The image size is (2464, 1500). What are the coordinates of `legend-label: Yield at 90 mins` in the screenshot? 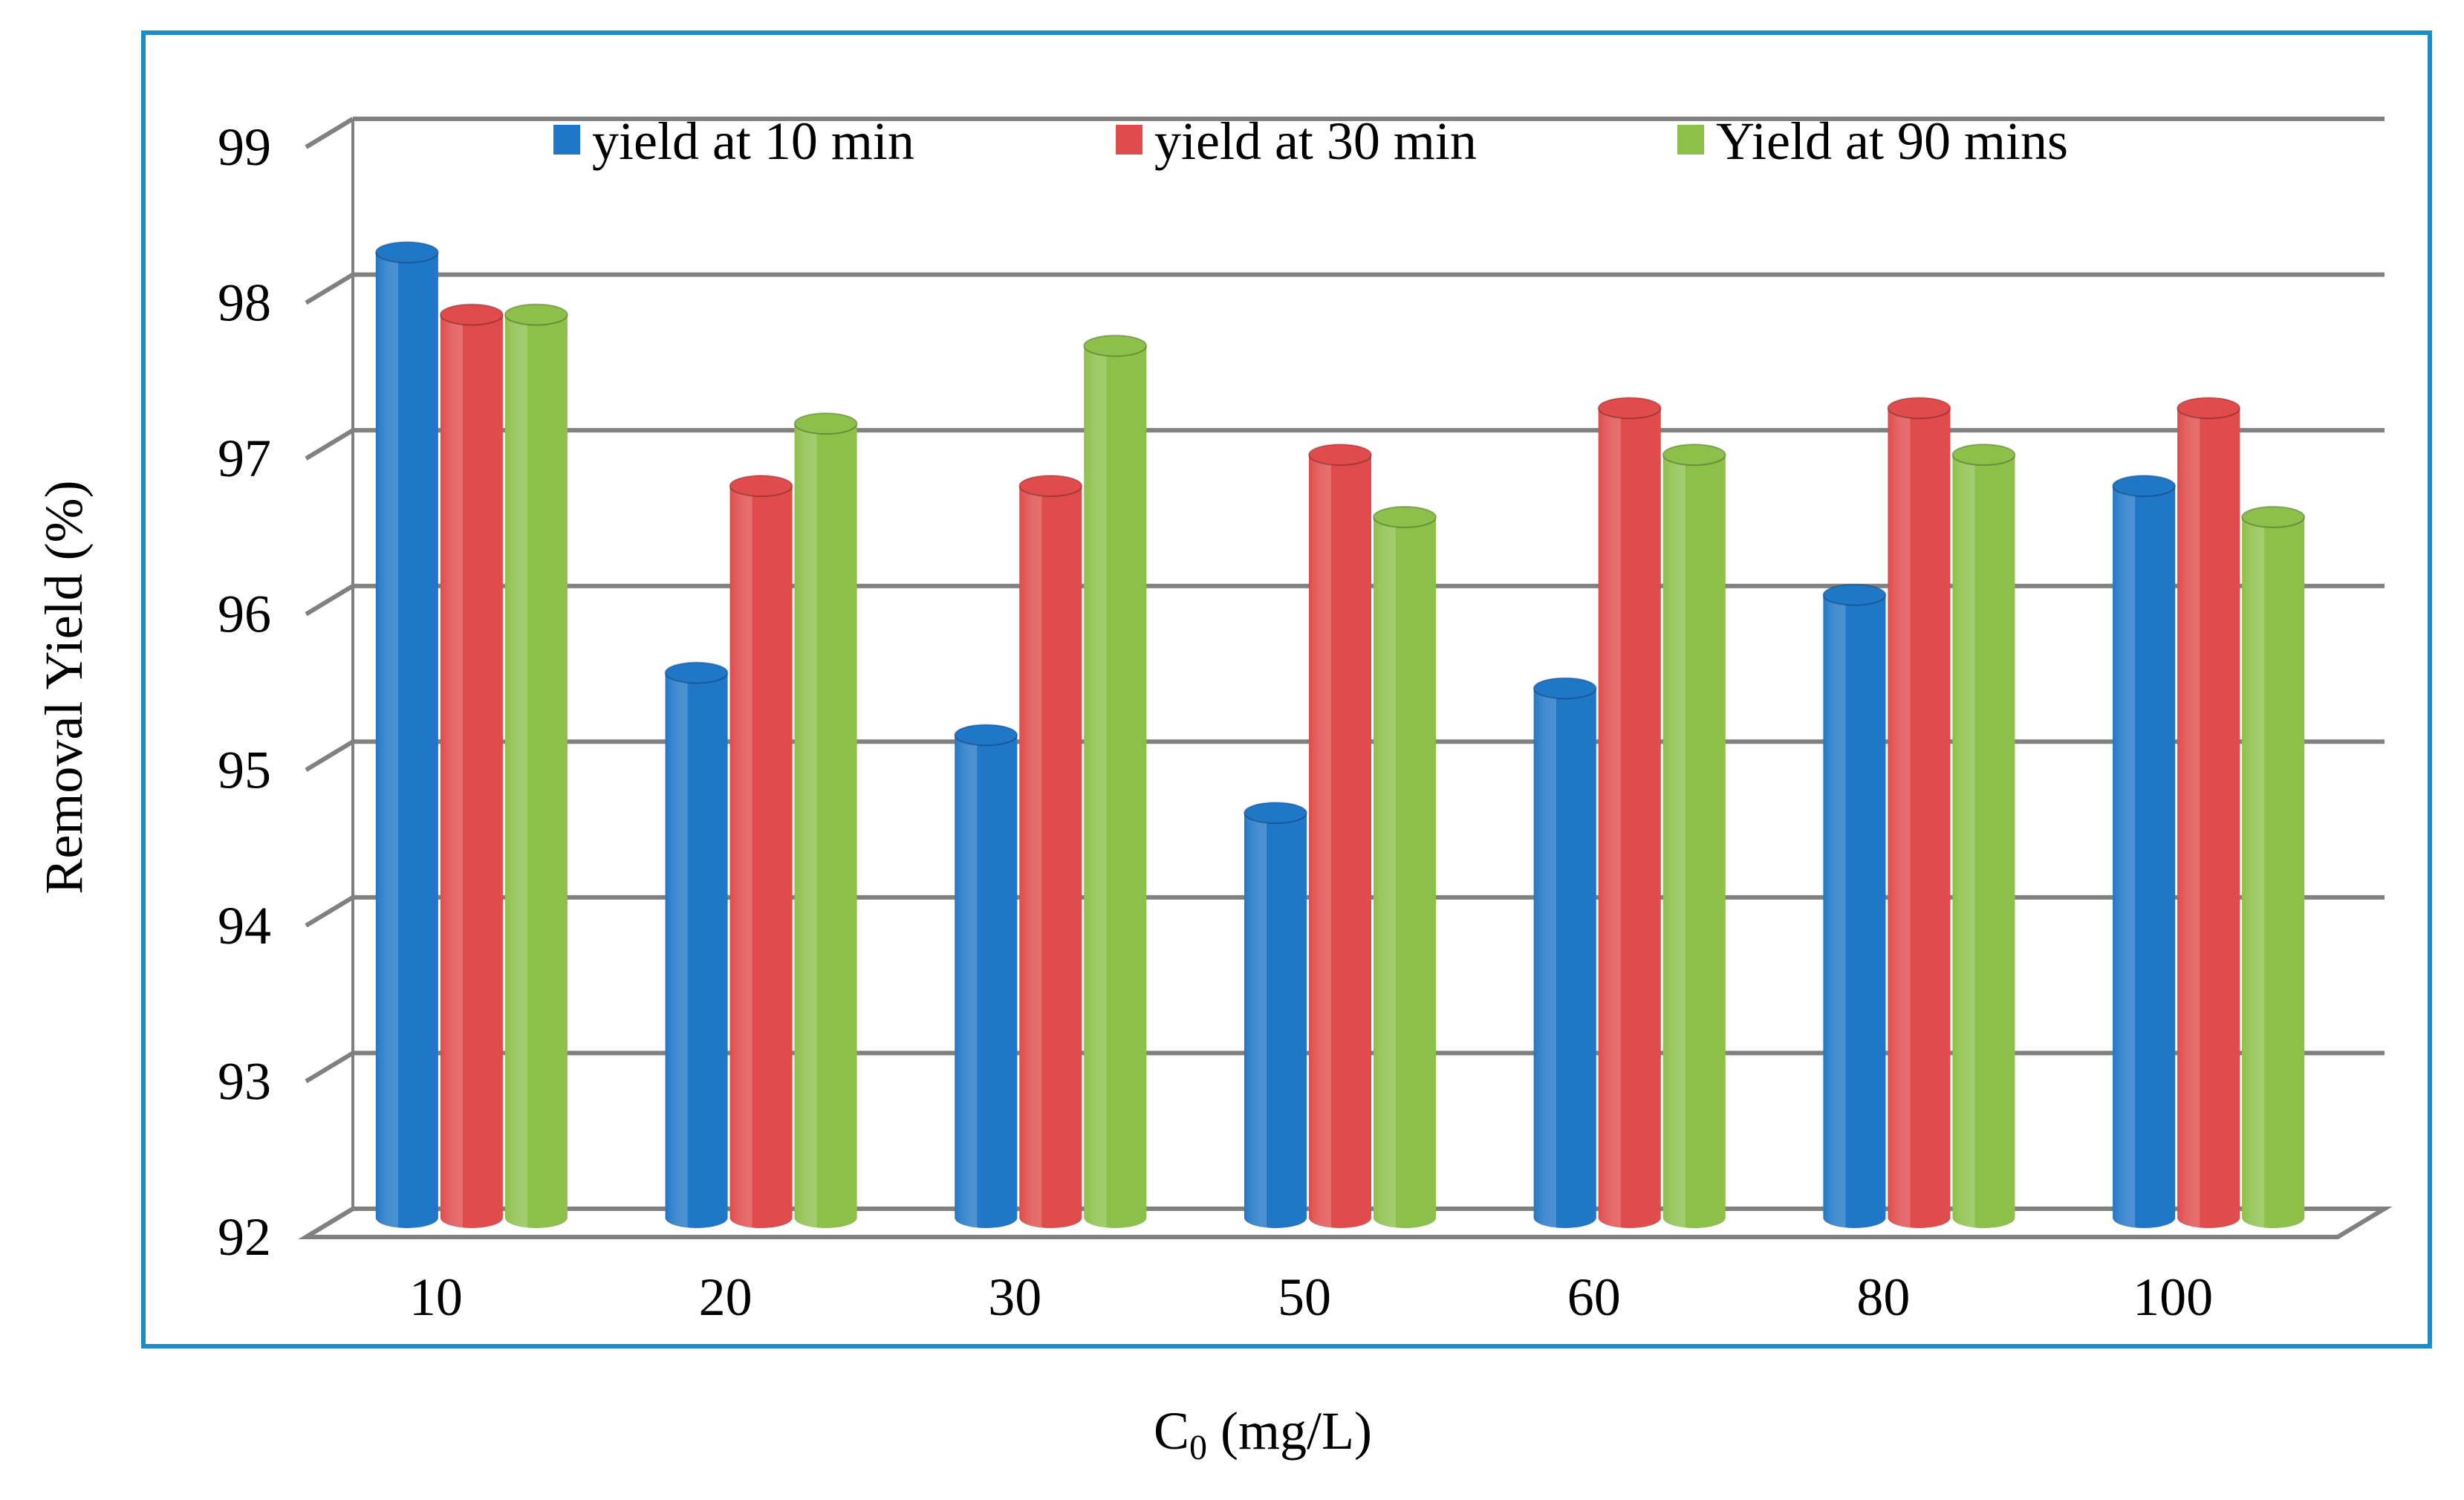 It's located at (1892, 141).